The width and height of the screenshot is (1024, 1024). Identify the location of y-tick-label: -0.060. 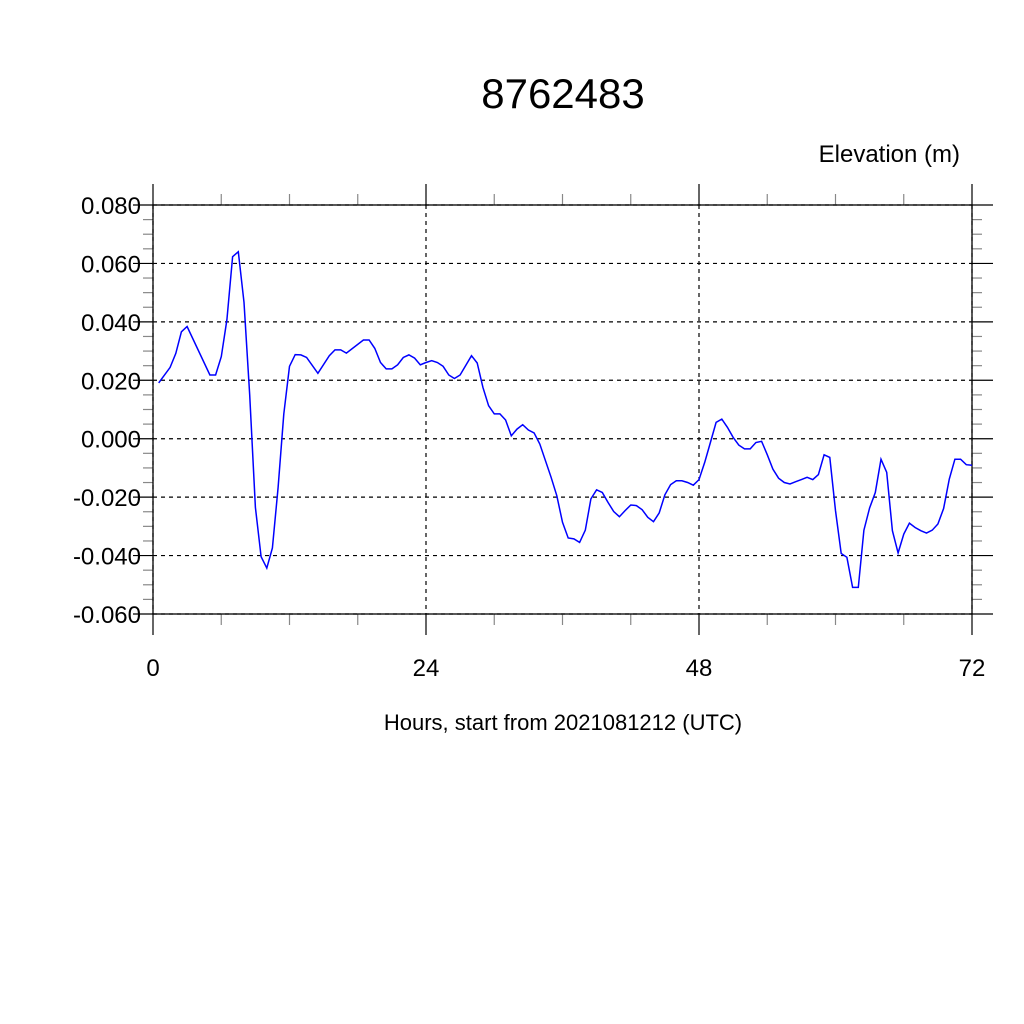
(107, 615).